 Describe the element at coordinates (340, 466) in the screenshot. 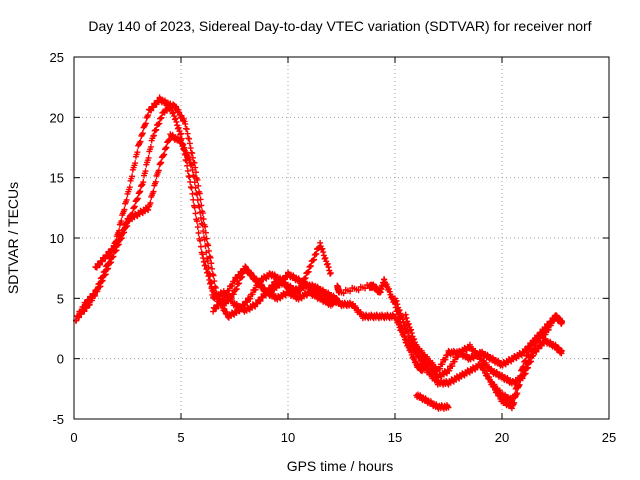

I see `x-axis-label: GPS time / hours` at that location.